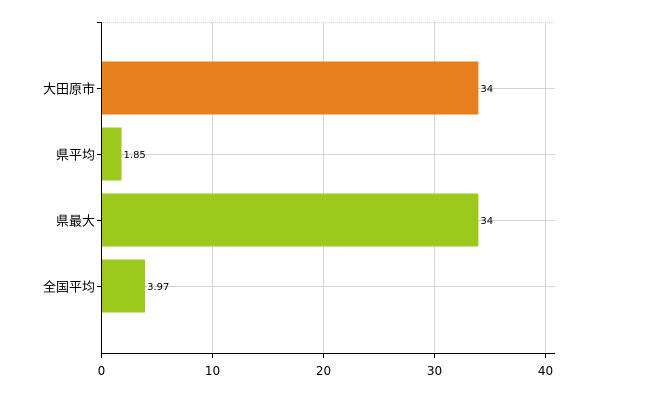 The width and height of the screenshot is (650, 400). What do you see at coordinates (434, 371) in the screenshot?
I see `x-tick-label: 30` at bounding box center [434, 371].